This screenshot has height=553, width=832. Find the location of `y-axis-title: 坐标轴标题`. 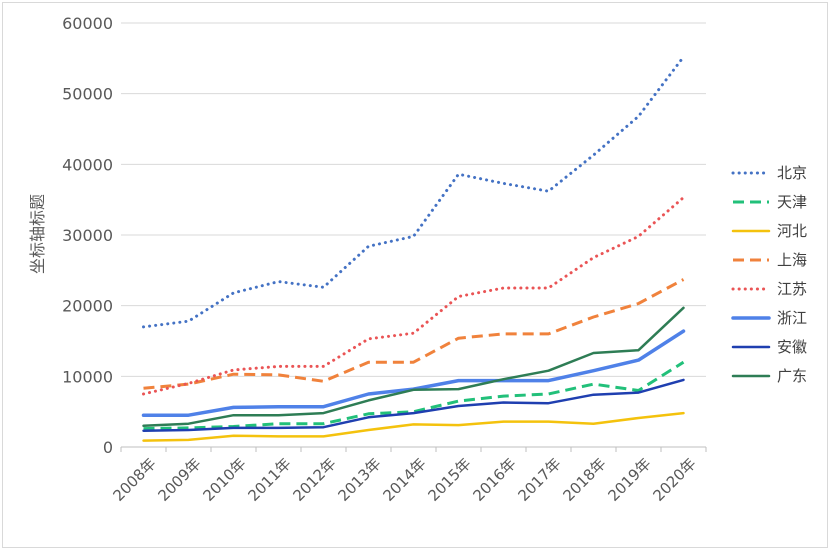

y-axis-title: 坐标轴标题 is located at coordinates (37, 234).